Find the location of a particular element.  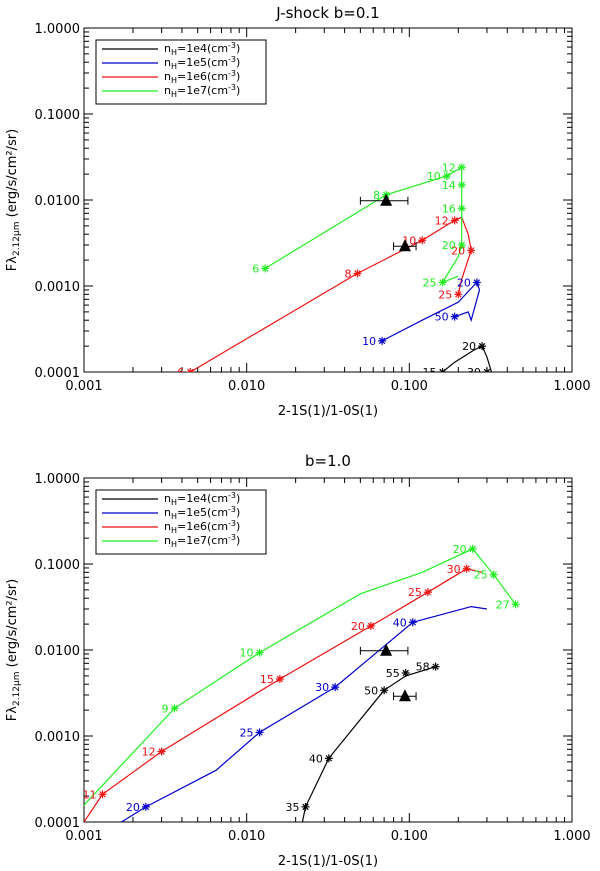

point-label: 40 is located at coordinates (316, 758).